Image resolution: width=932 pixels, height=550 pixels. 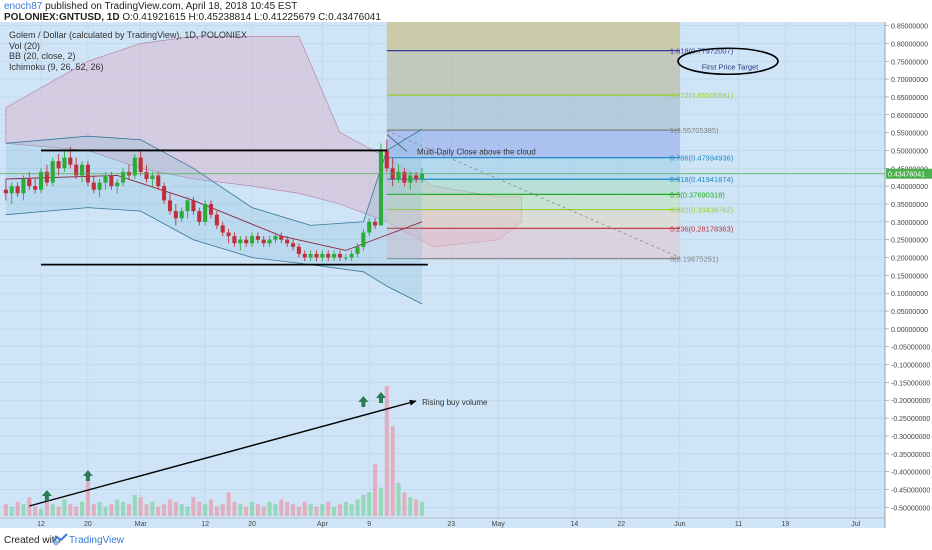 I want to click on y-tick-label: 0.85000000, so click(x=909, y=27).